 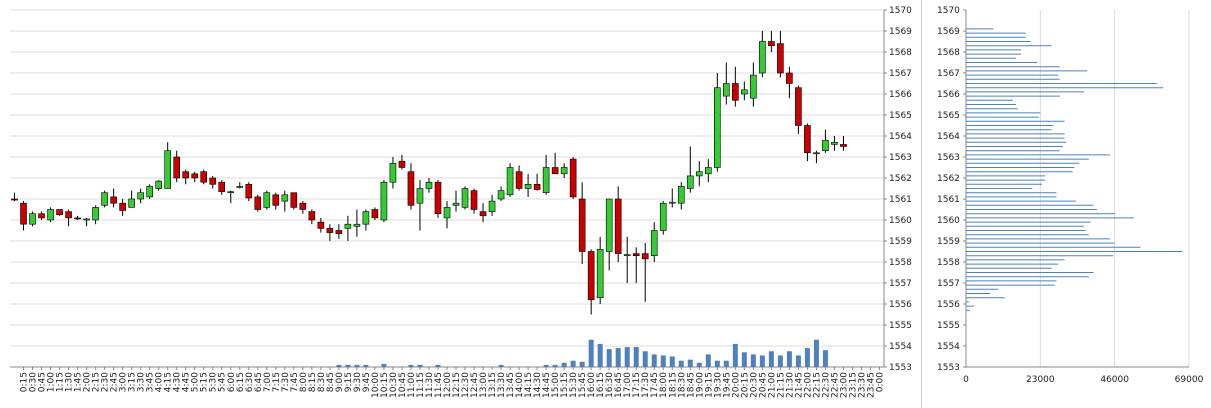 What do you see at coordinates (745, 385) in the screenshot?
I see `x-tick-label: 20:15` at bounding box center [745, 385].